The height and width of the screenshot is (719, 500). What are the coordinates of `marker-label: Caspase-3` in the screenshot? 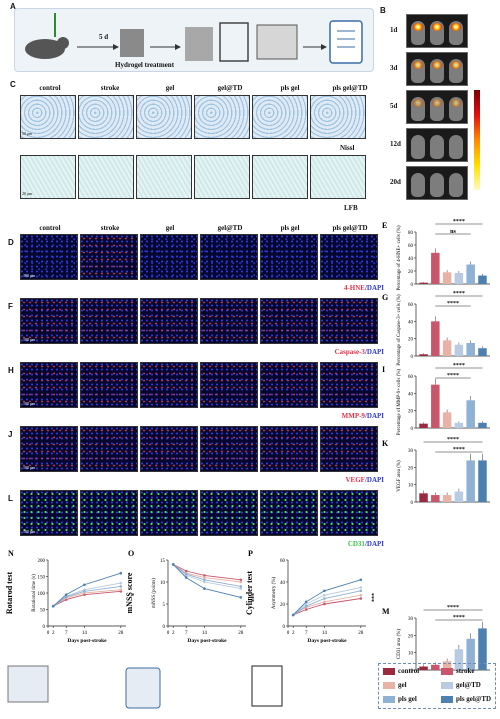 It's located at (349, 352).